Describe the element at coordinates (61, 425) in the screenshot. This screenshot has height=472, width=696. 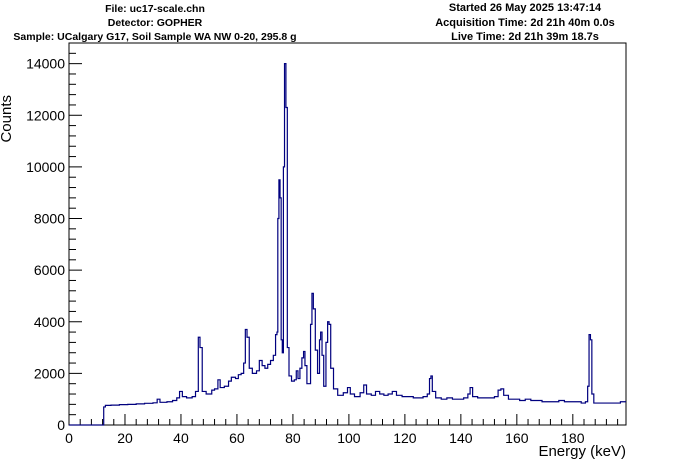
I see `y-tick-label: 0` at that location.